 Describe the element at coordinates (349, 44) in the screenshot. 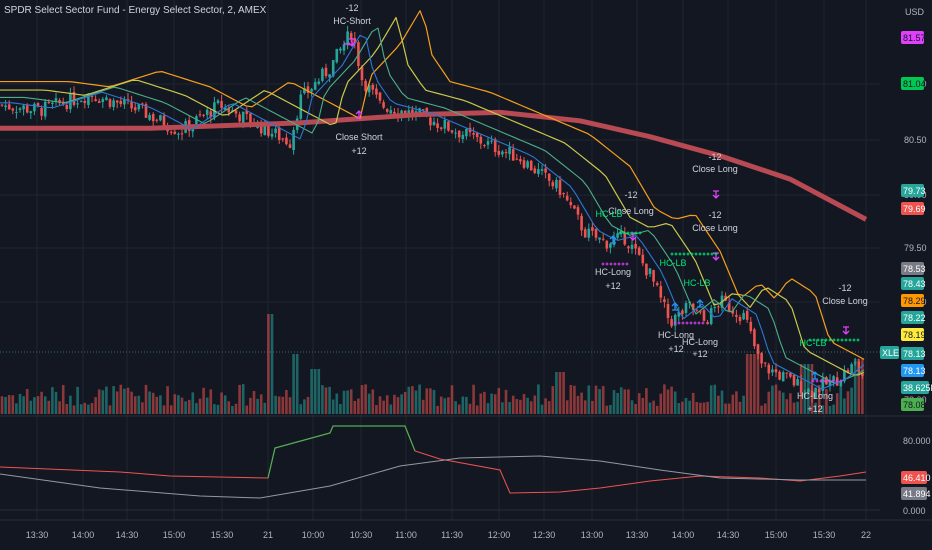

I see `short-stop-marks` at that location.